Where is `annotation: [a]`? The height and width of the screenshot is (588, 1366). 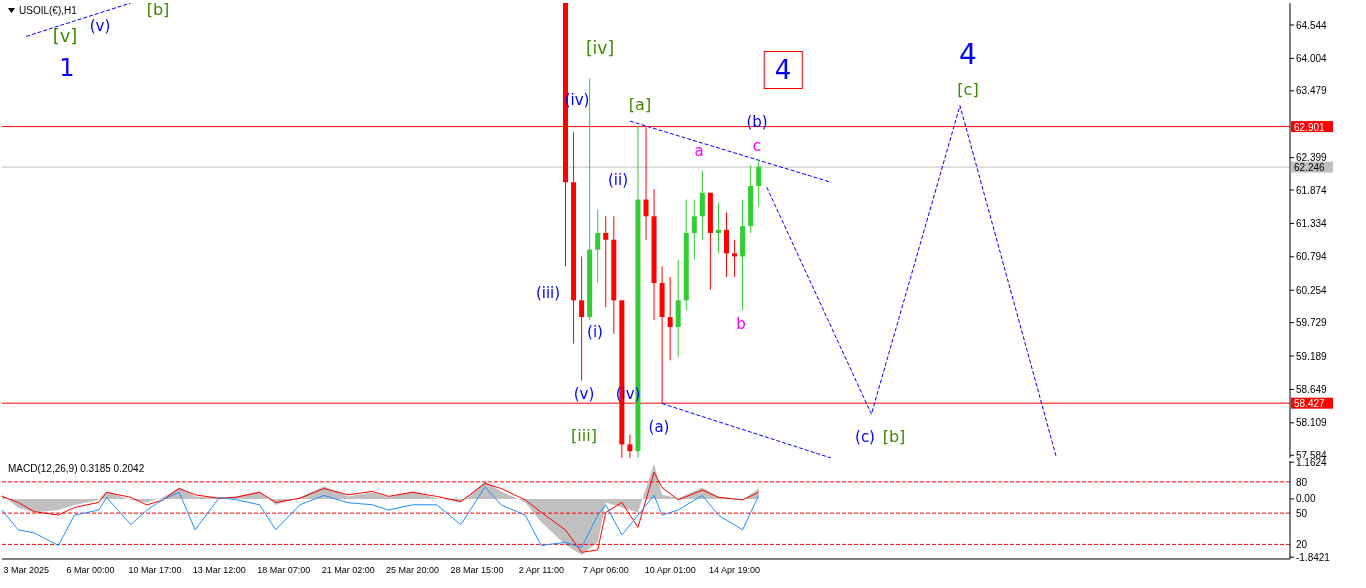 annotation: [a] is located at coordinates (640, 104).